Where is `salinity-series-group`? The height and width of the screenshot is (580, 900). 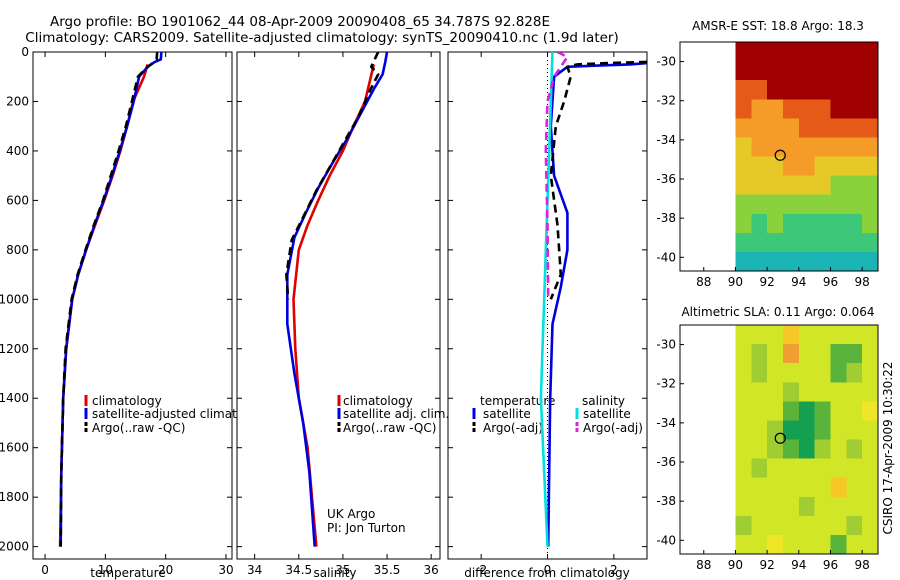
salinity-series-group is located at coordinates (337, 299).